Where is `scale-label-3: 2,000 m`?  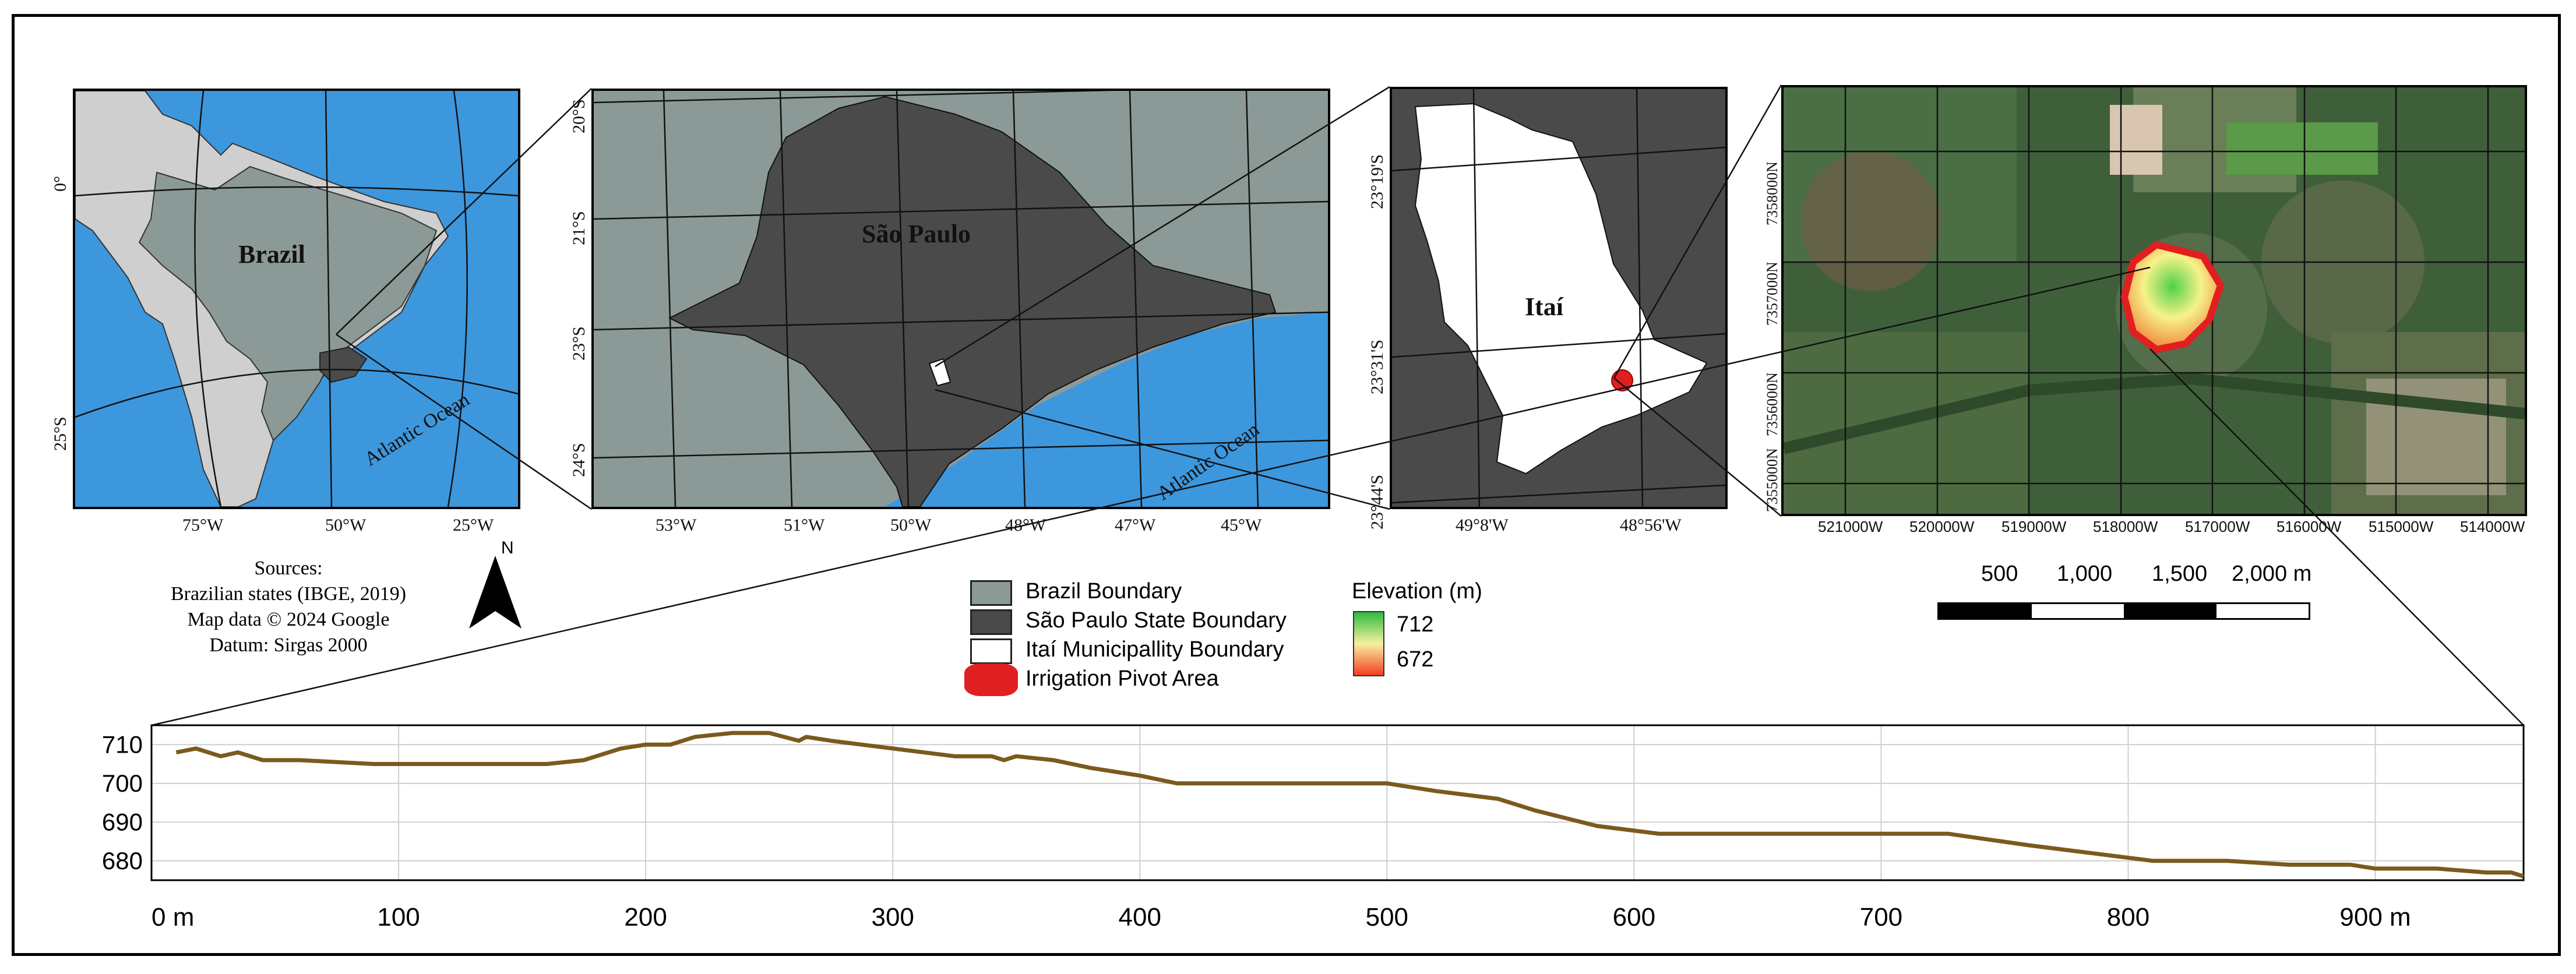 scale-label-3: 2,000 m is located at coordinates (2272, 574).